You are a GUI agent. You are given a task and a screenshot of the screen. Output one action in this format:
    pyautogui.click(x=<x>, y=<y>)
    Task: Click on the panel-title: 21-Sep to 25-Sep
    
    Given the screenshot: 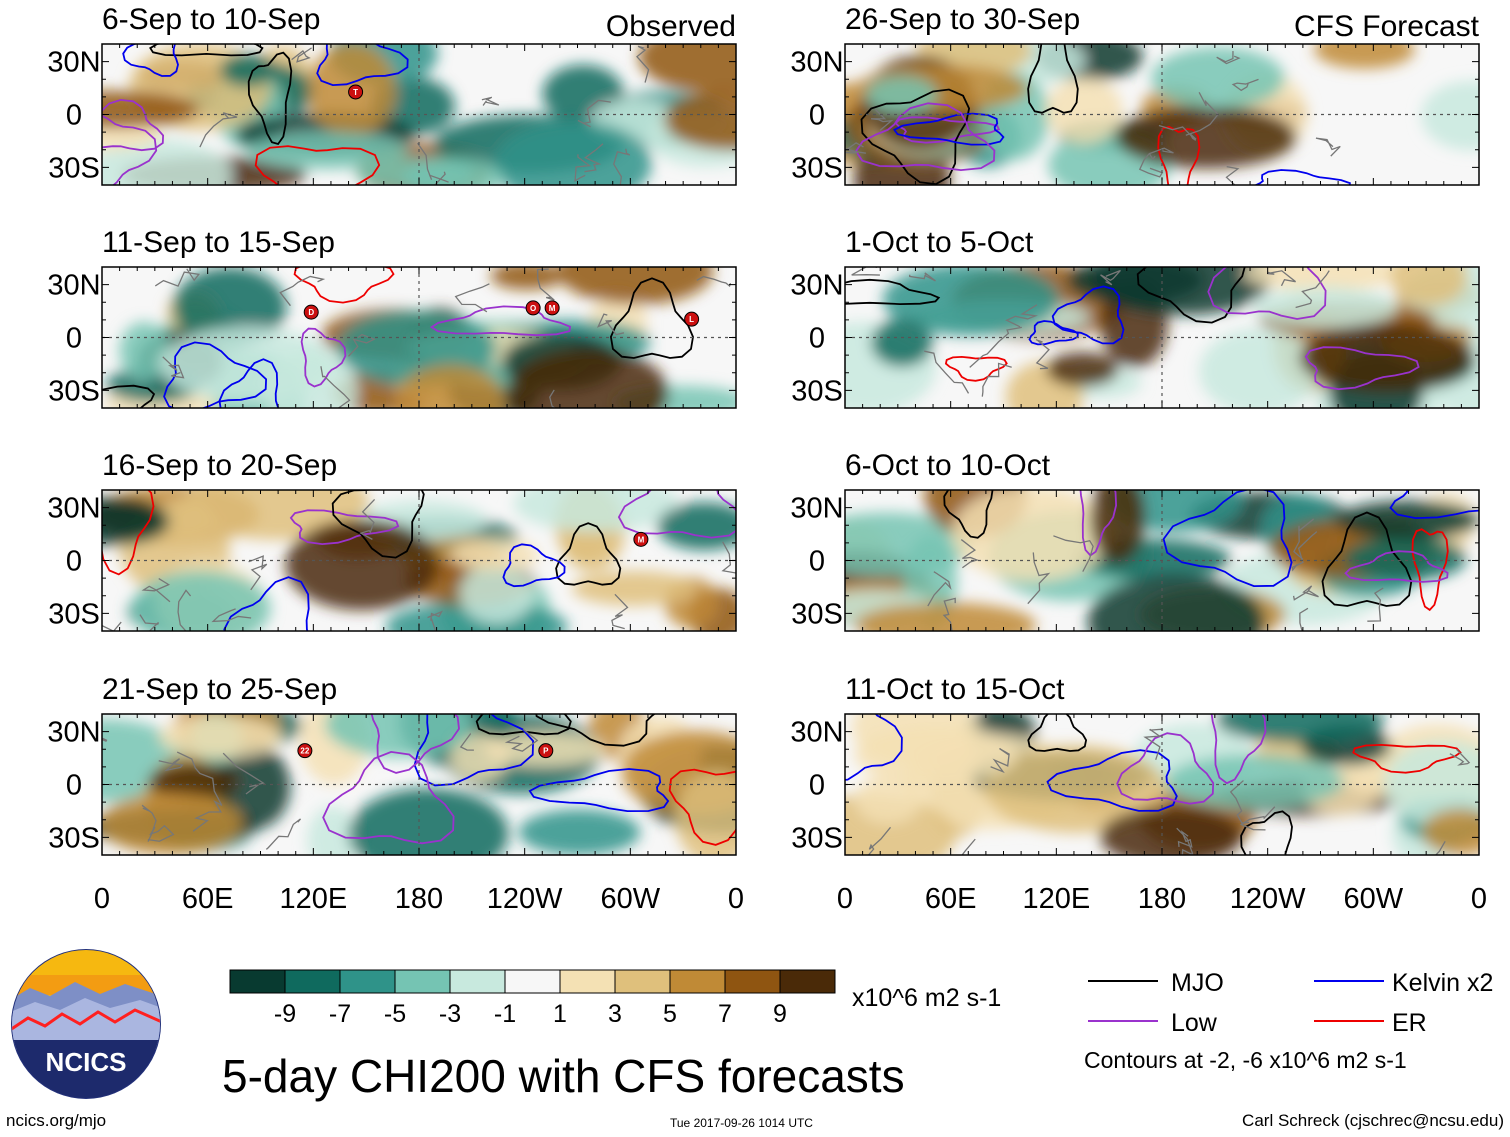 What is the action you would take?
    pyautogui.click(x=219, y=689)
    